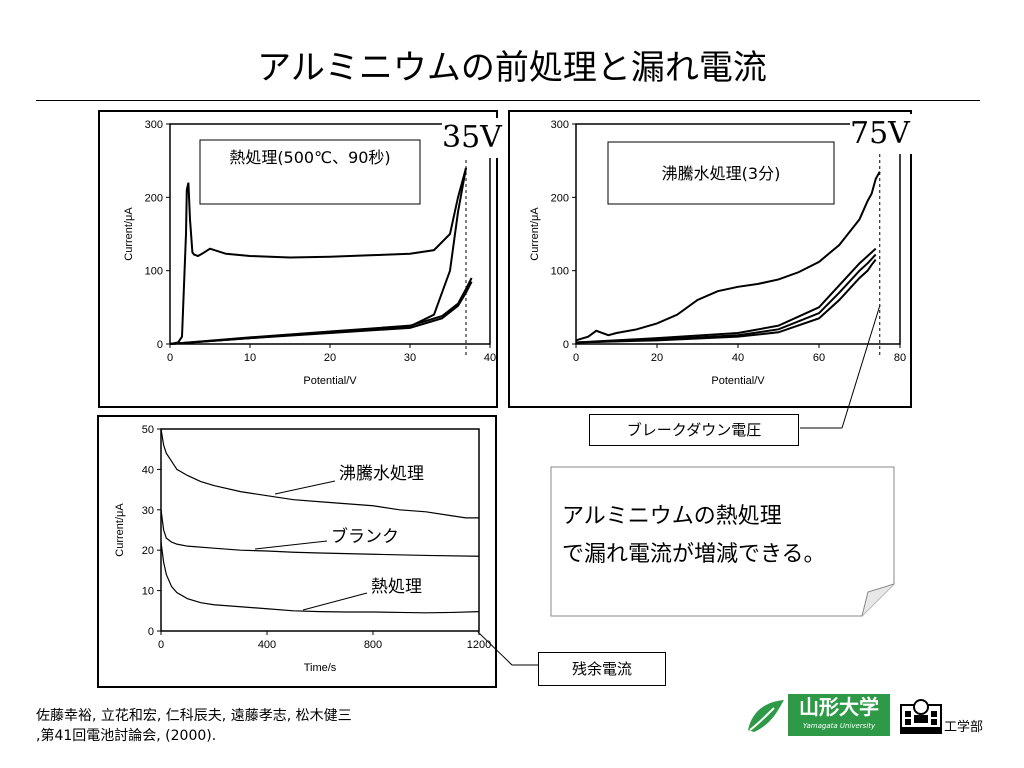 This screenshot has width=1024, height=768. What do you see at coordinates (819, 358) in the screenshot?
I see `x-tick-label: 60` at bounding box center [819, 358].